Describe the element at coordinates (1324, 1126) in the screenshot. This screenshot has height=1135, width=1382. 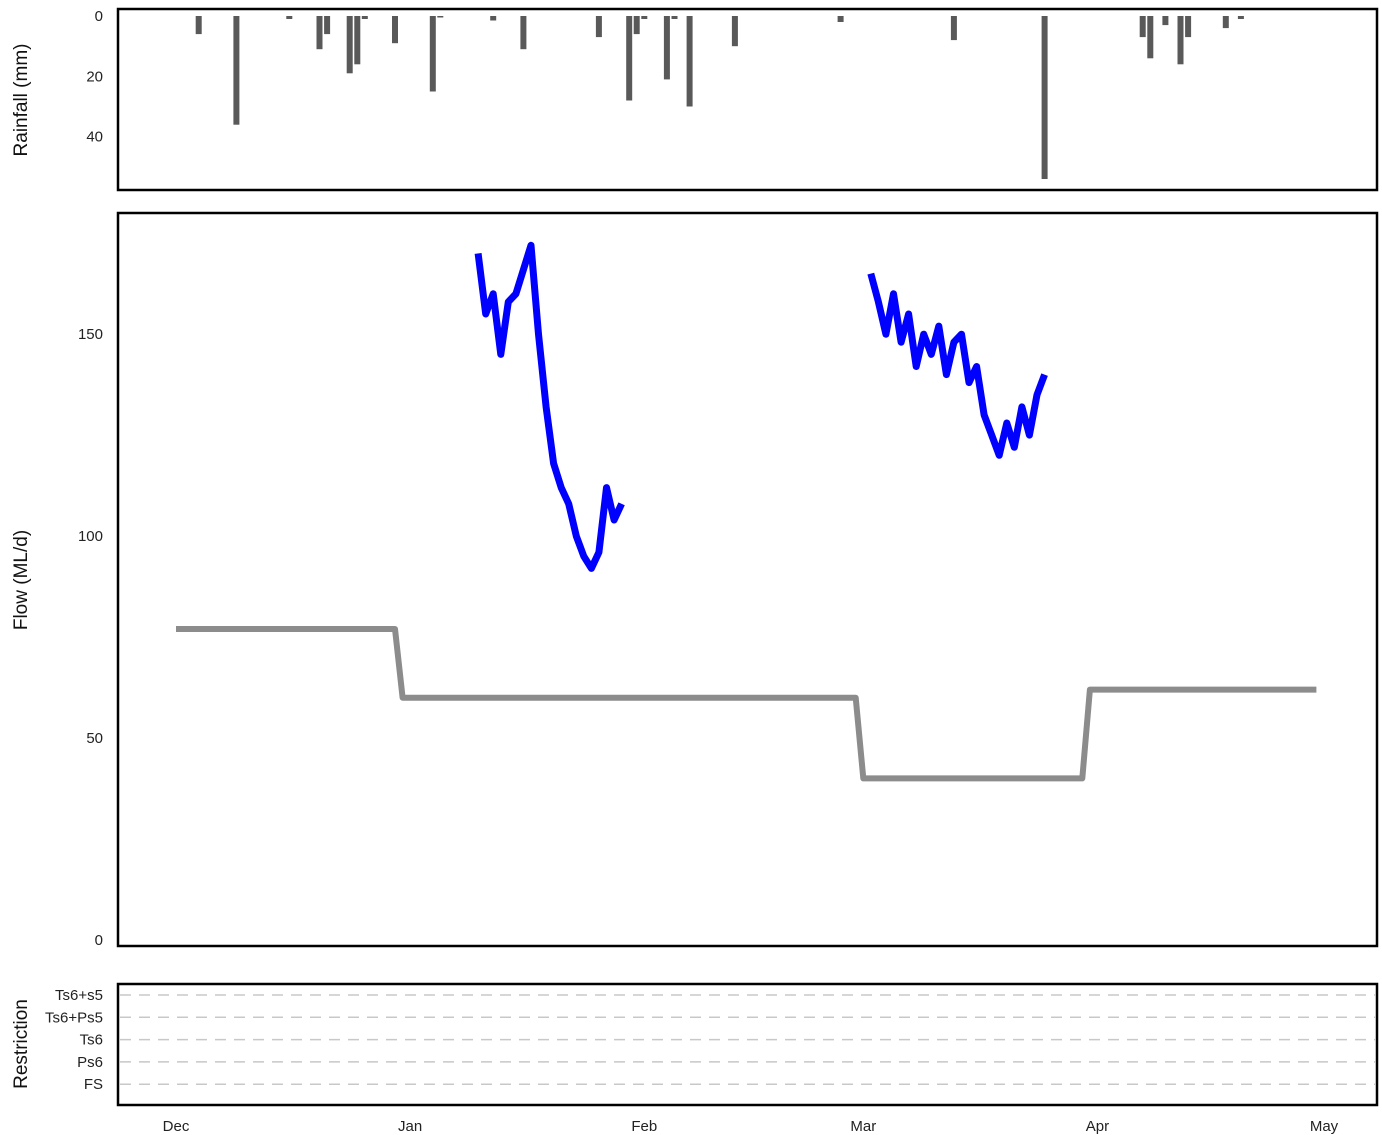
I see `x-tick-label: May` at that location.